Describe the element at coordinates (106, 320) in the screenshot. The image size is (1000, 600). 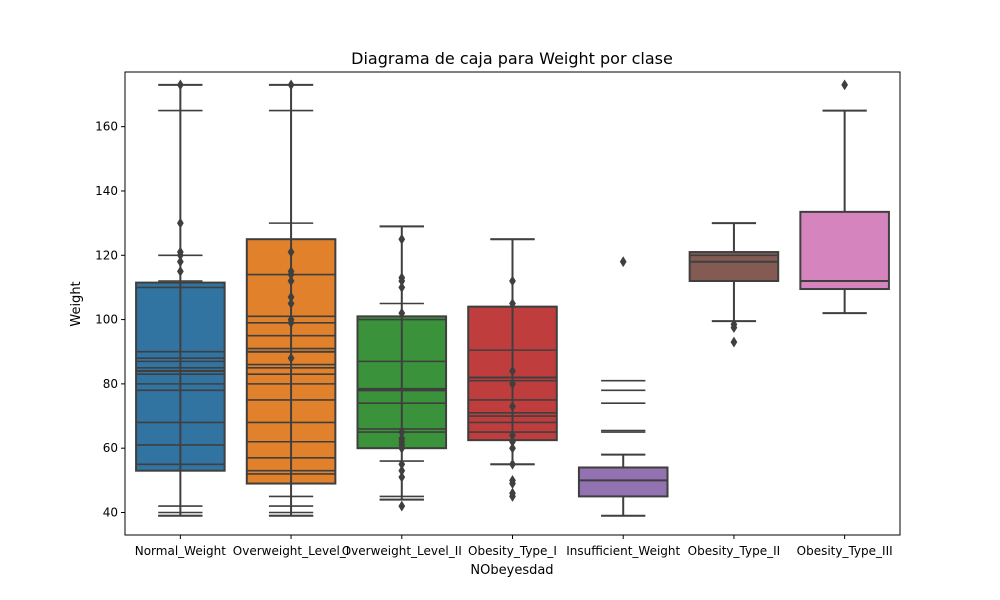
I see `y-tick-label: 100` at that location.